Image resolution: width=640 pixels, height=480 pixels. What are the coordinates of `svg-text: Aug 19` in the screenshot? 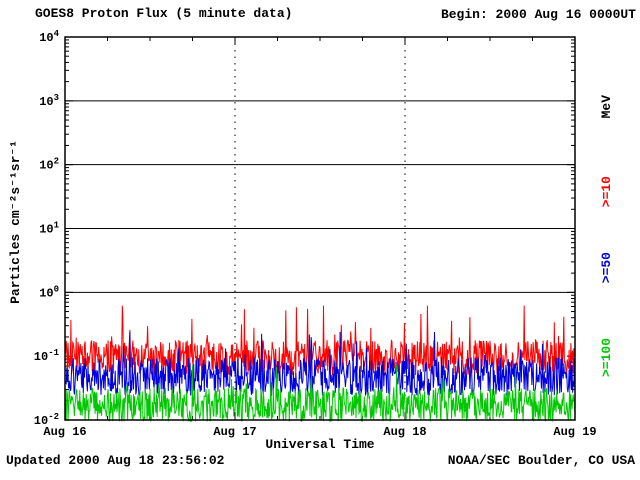 It's located at (574, 432).